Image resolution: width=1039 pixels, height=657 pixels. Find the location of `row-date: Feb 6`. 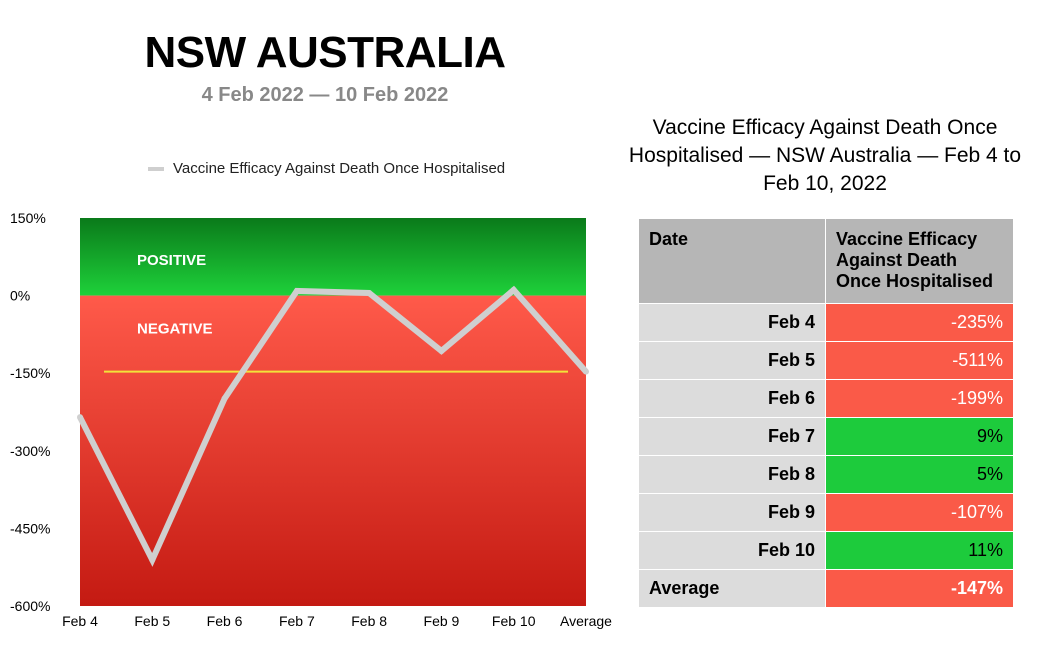

row-date: Feb 6 is located at coordinates (732, 398).